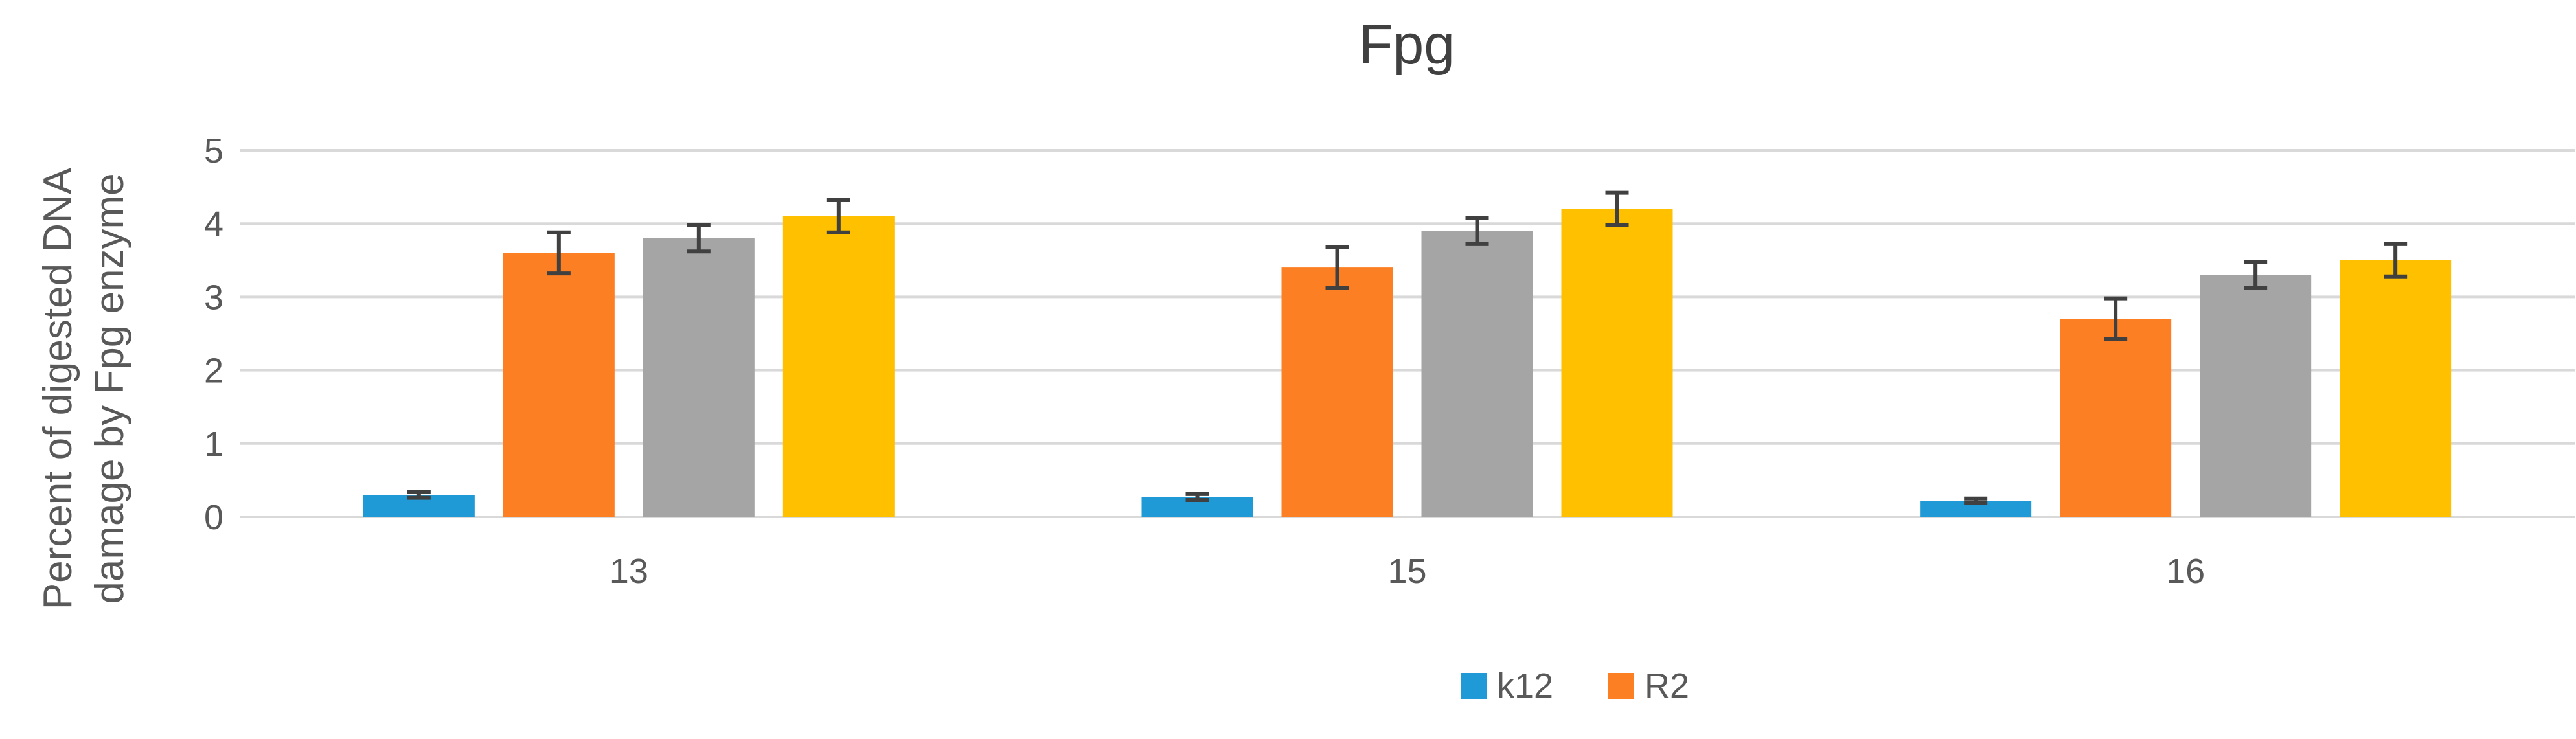  Describe the element at coordinates (214, 334) in the screenshot. I see `y-tick-labels: 0 1 2 3 4 5` at that location.